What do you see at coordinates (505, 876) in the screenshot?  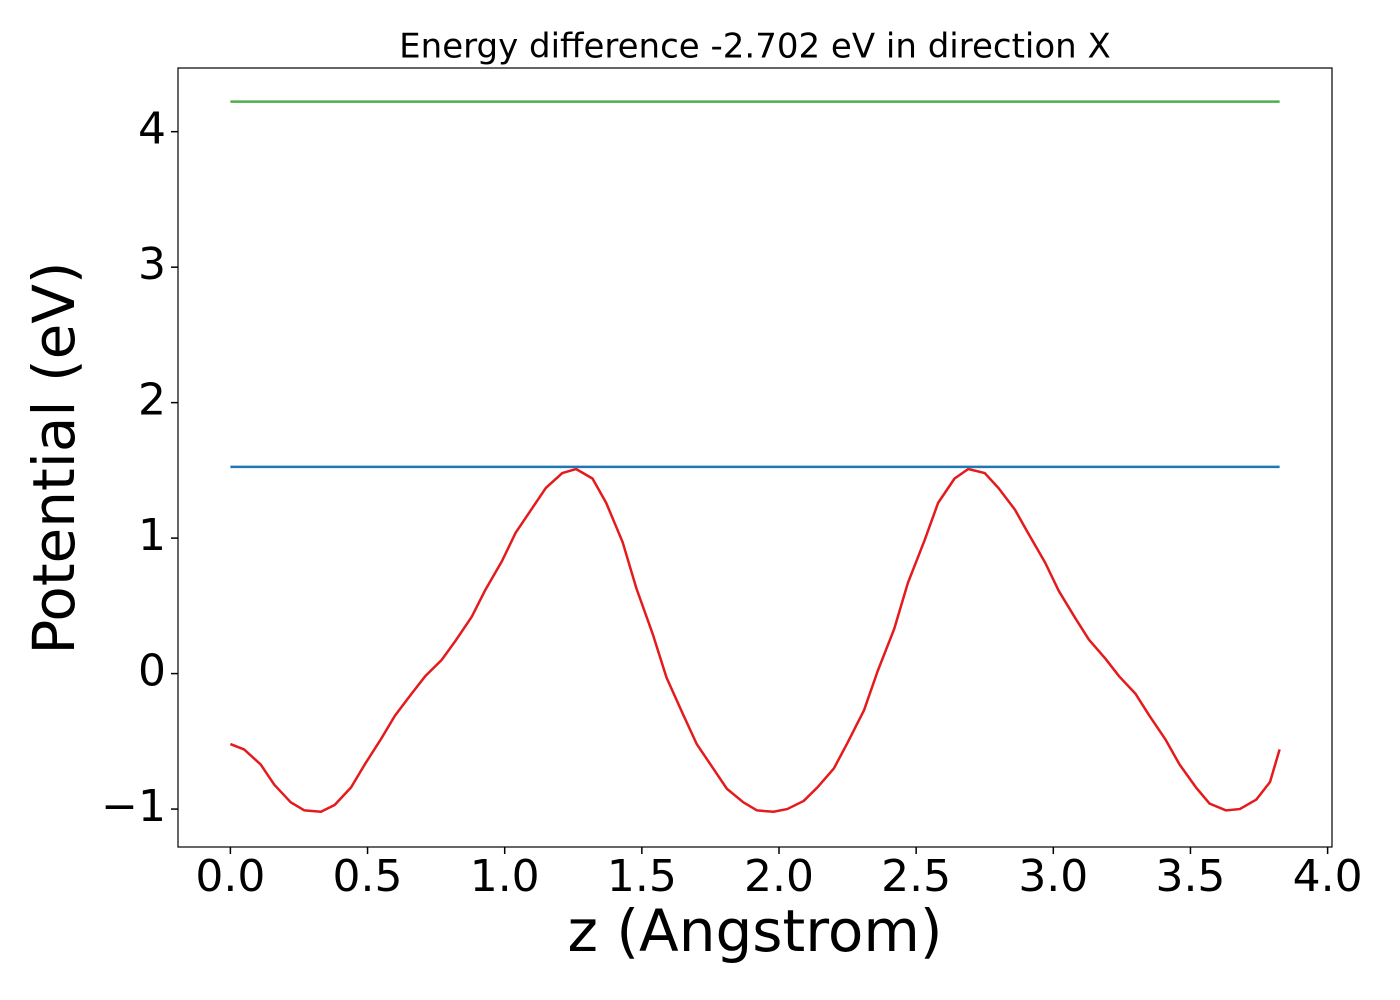 I see `x-tick-label: 1.0` at bounding box center [505, 876].